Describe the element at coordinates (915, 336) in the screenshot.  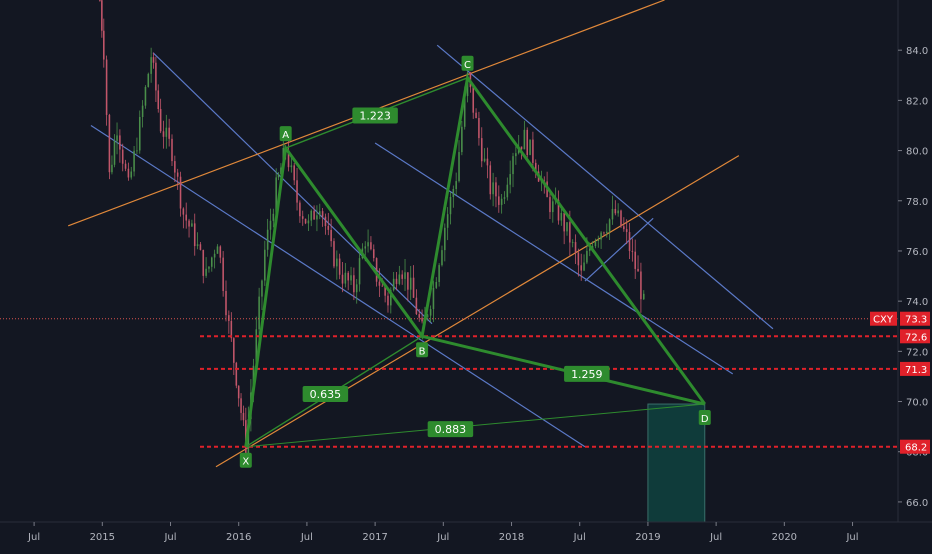
I see `level-badge-bg` at that location.